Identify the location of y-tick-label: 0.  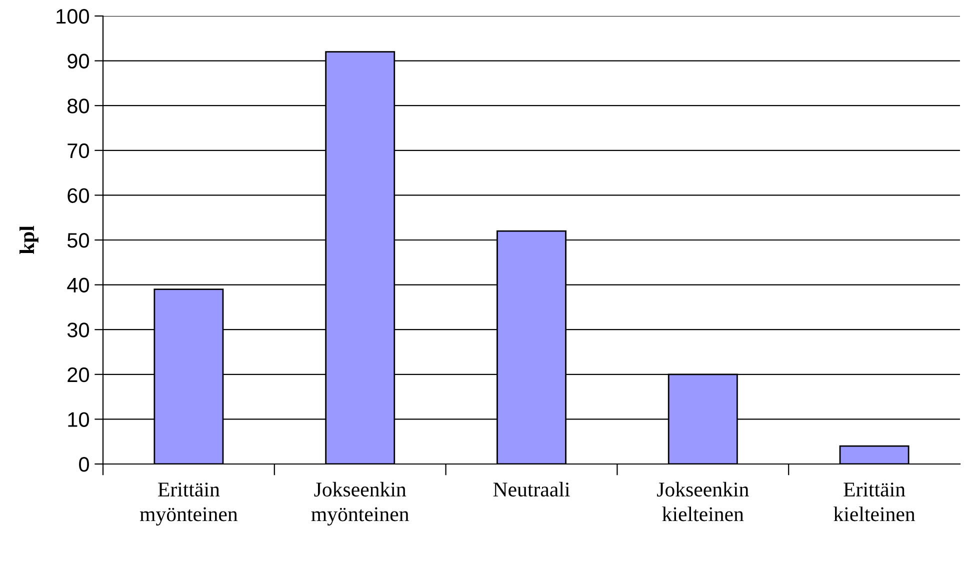
(84, 464).